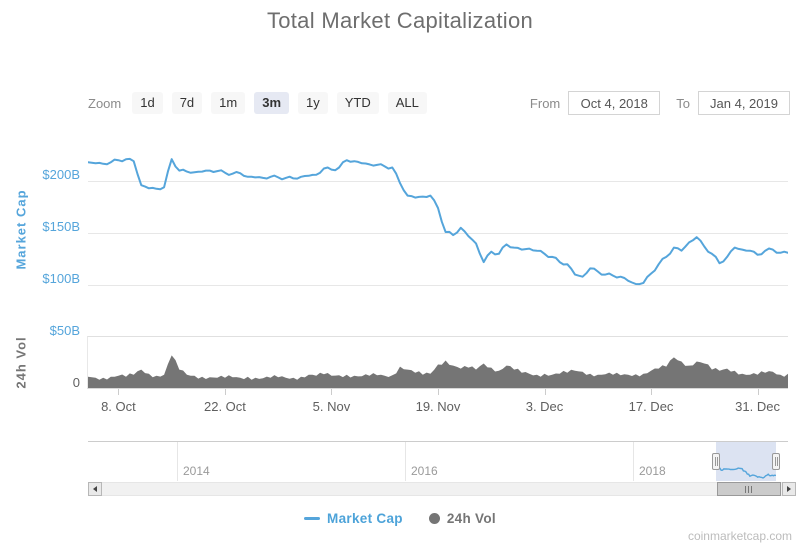  What do you see at coordinates (651, 406) in the screenshot?
I see `x-axis-tick-label: 17. Dec` at bounding box center [651, 406].